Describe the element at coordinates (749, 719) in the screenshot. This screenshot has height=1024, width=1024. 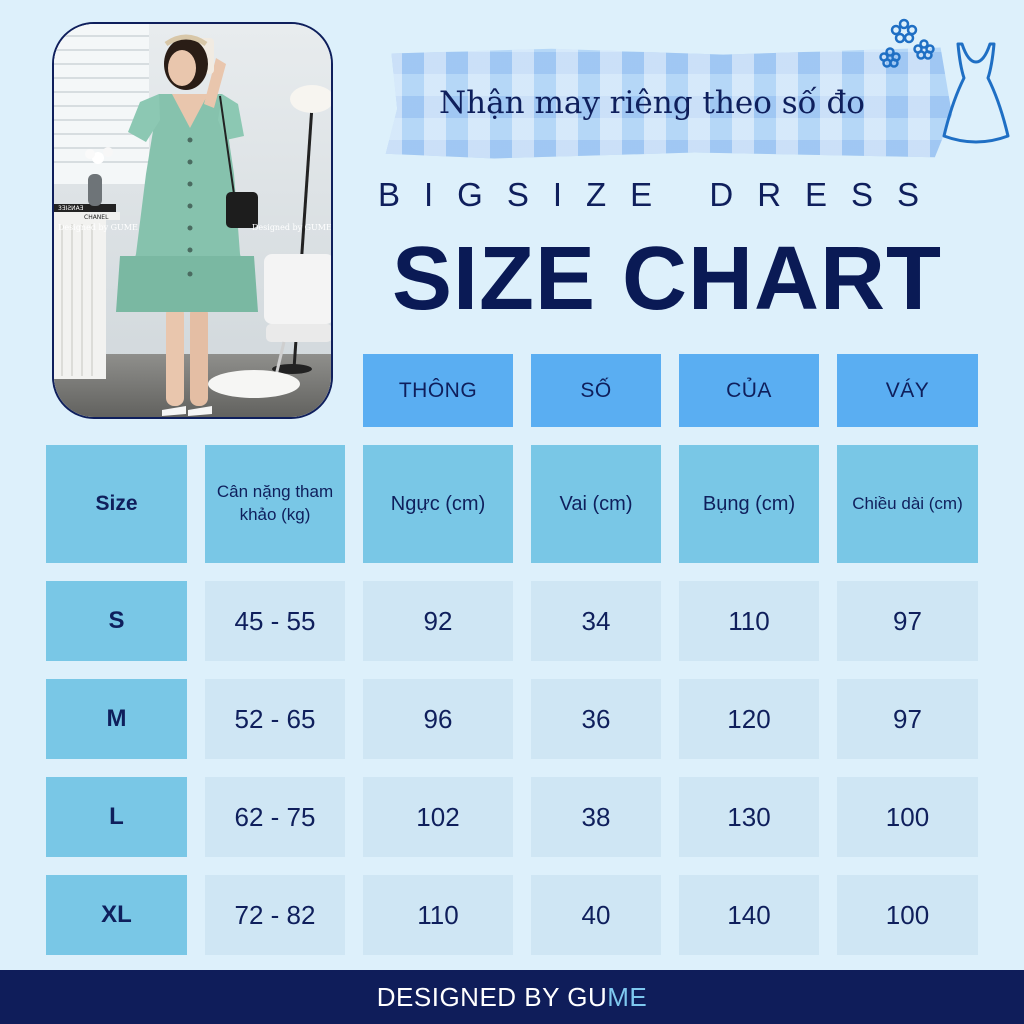
I see `waist-cell: 120` at that location.